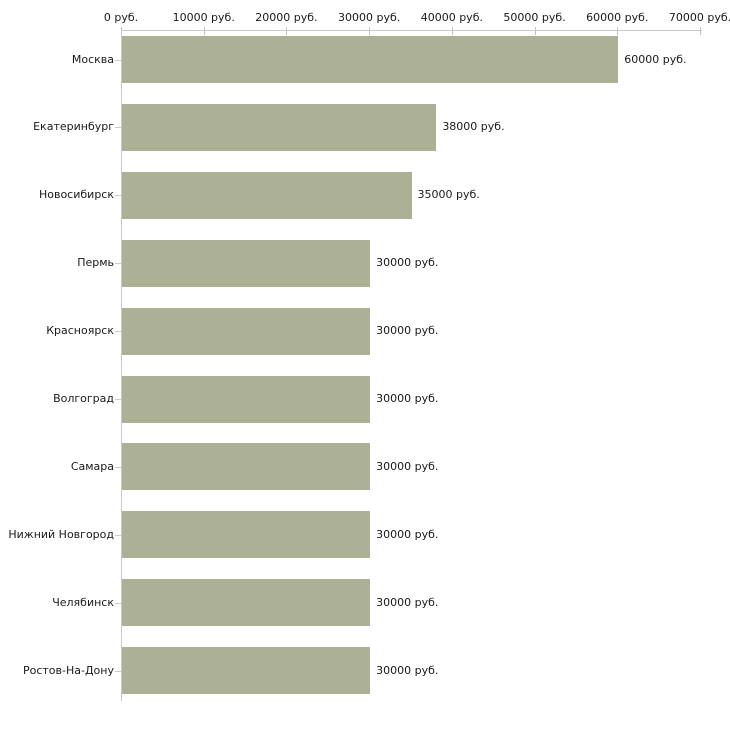  I want to click on category-label: Новосибирск, so click(76, 195).